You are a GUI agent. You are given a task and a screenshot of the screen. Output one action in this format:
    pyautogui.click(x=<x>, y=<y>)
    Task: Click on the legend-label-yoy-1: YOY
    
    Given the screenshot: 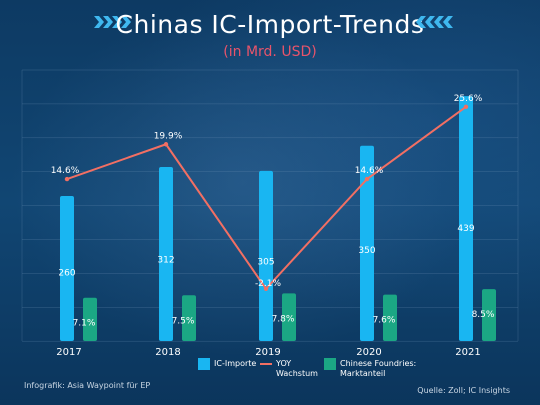 What is the action you would take?
    pyautogui.click(x=284, y=363)
    